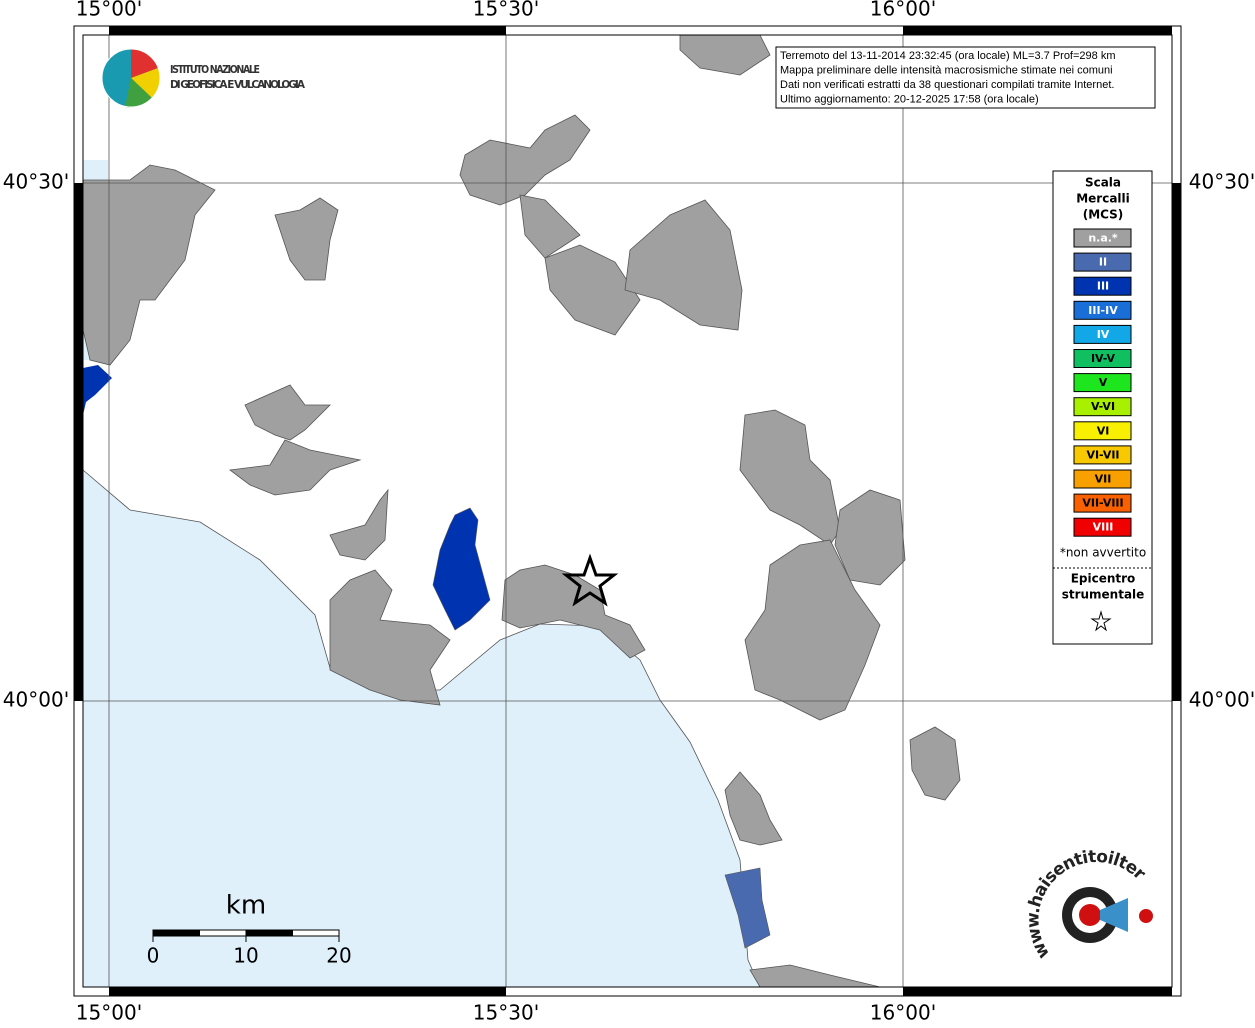  I want to click on legend-label: III, so click(1103, 286).